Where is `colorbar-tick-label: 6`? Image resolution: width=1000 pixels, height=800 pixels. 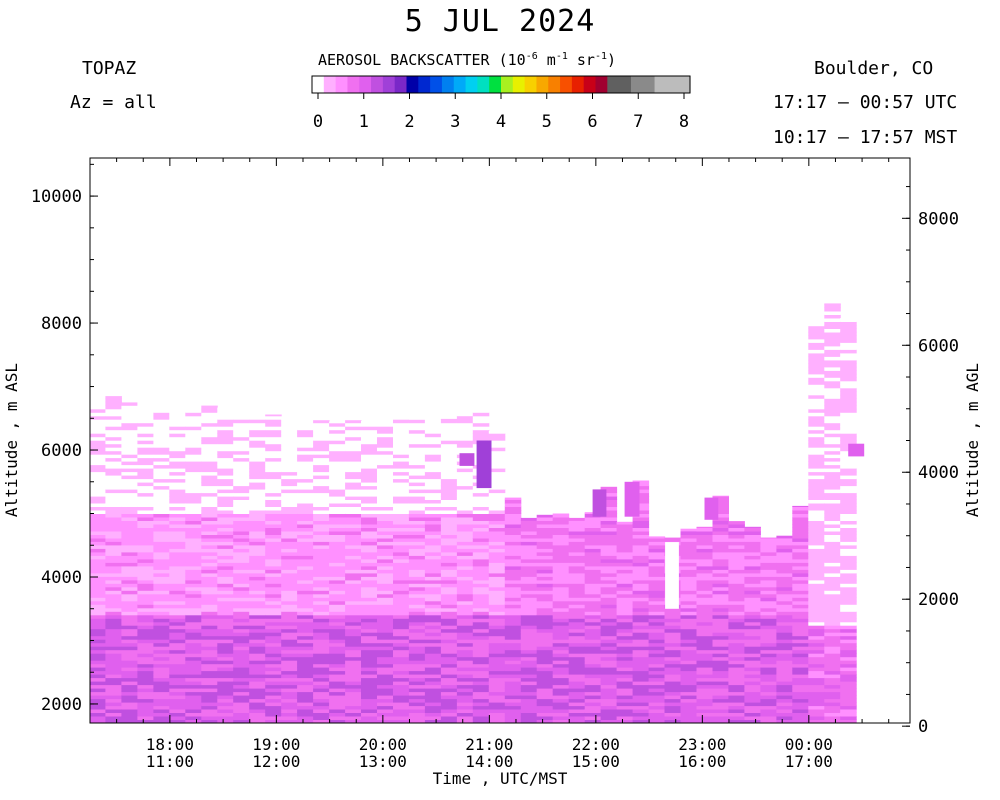
colorbar-tick-label: 6 is located at coordinates (592, 122).